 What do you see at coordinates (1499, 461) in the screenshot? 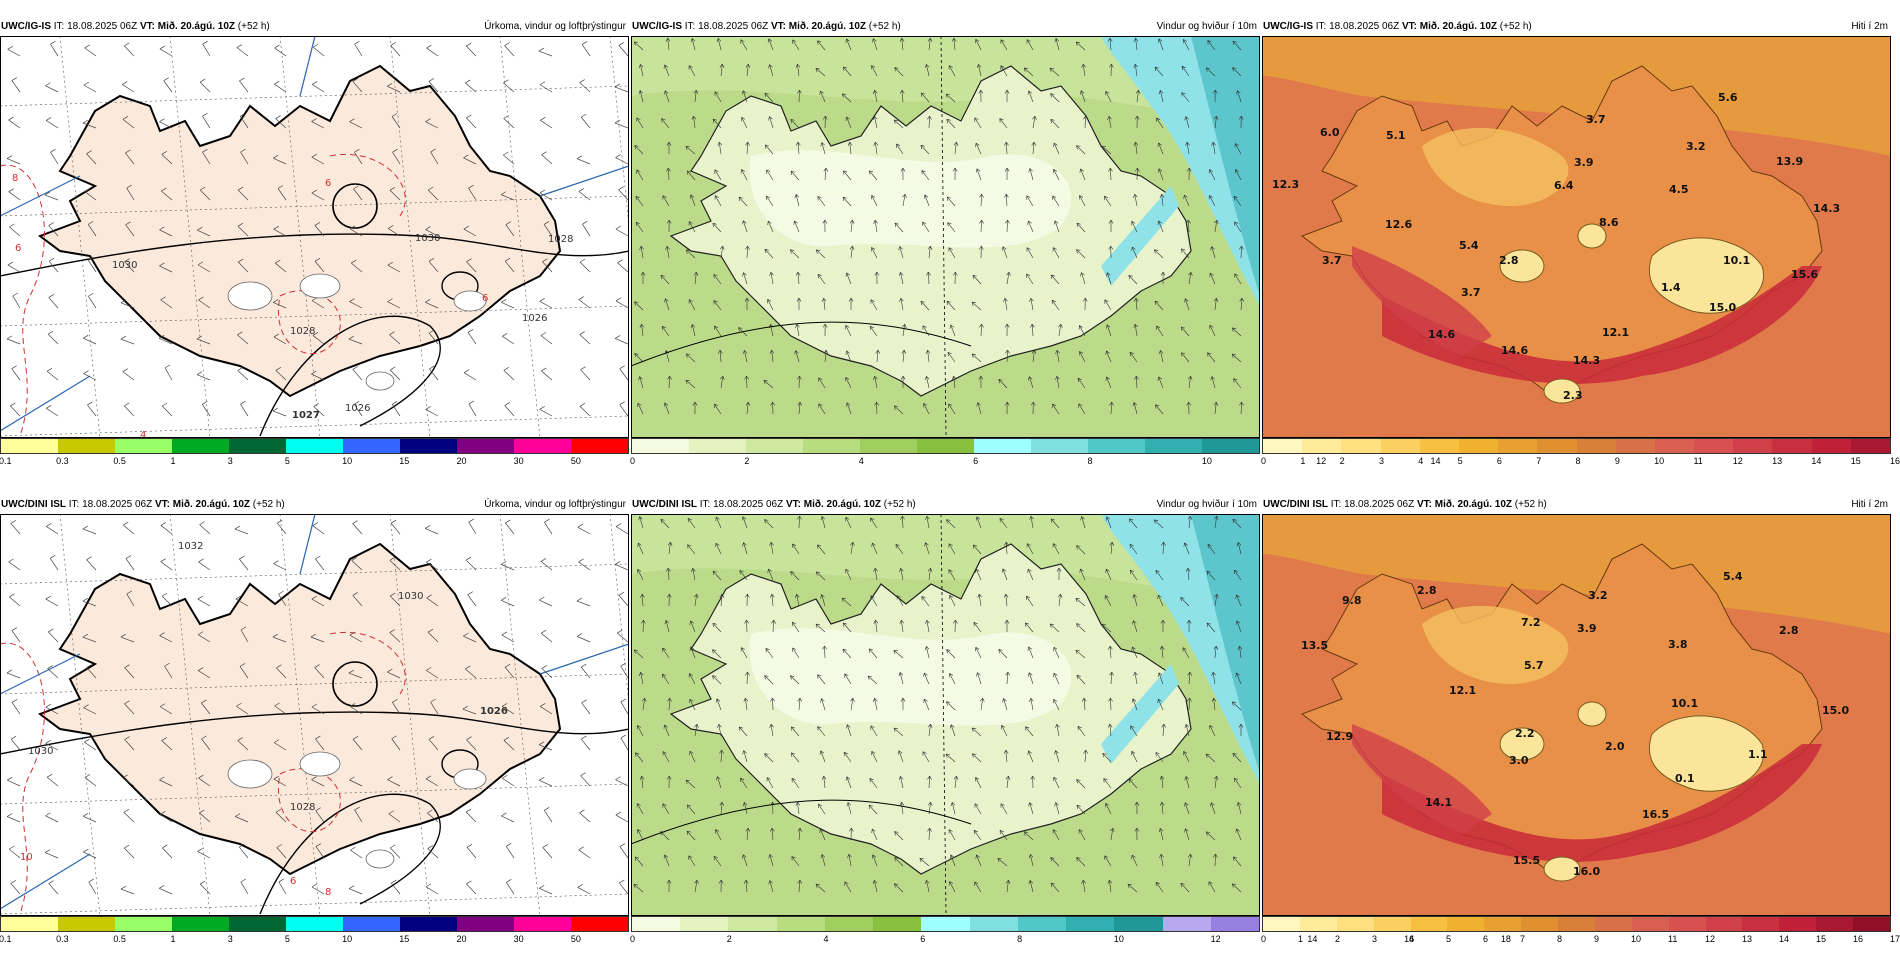
I see `legend-tick: 6` at bounding box center [1499, 461].